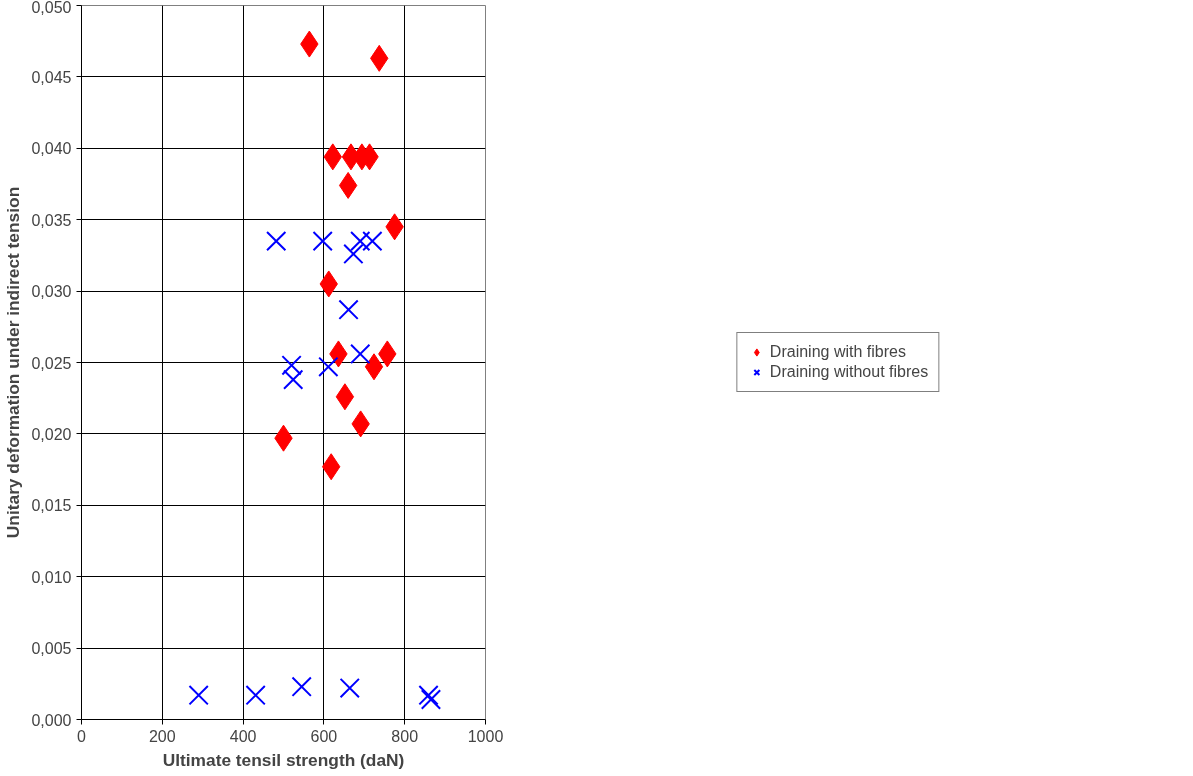 The height and width of the screenshot is (776, 1193). What do you see at coordinates (243, 736) in the screenshot?
I see `x-tick-label: 400` at bounding box center [243, 736].